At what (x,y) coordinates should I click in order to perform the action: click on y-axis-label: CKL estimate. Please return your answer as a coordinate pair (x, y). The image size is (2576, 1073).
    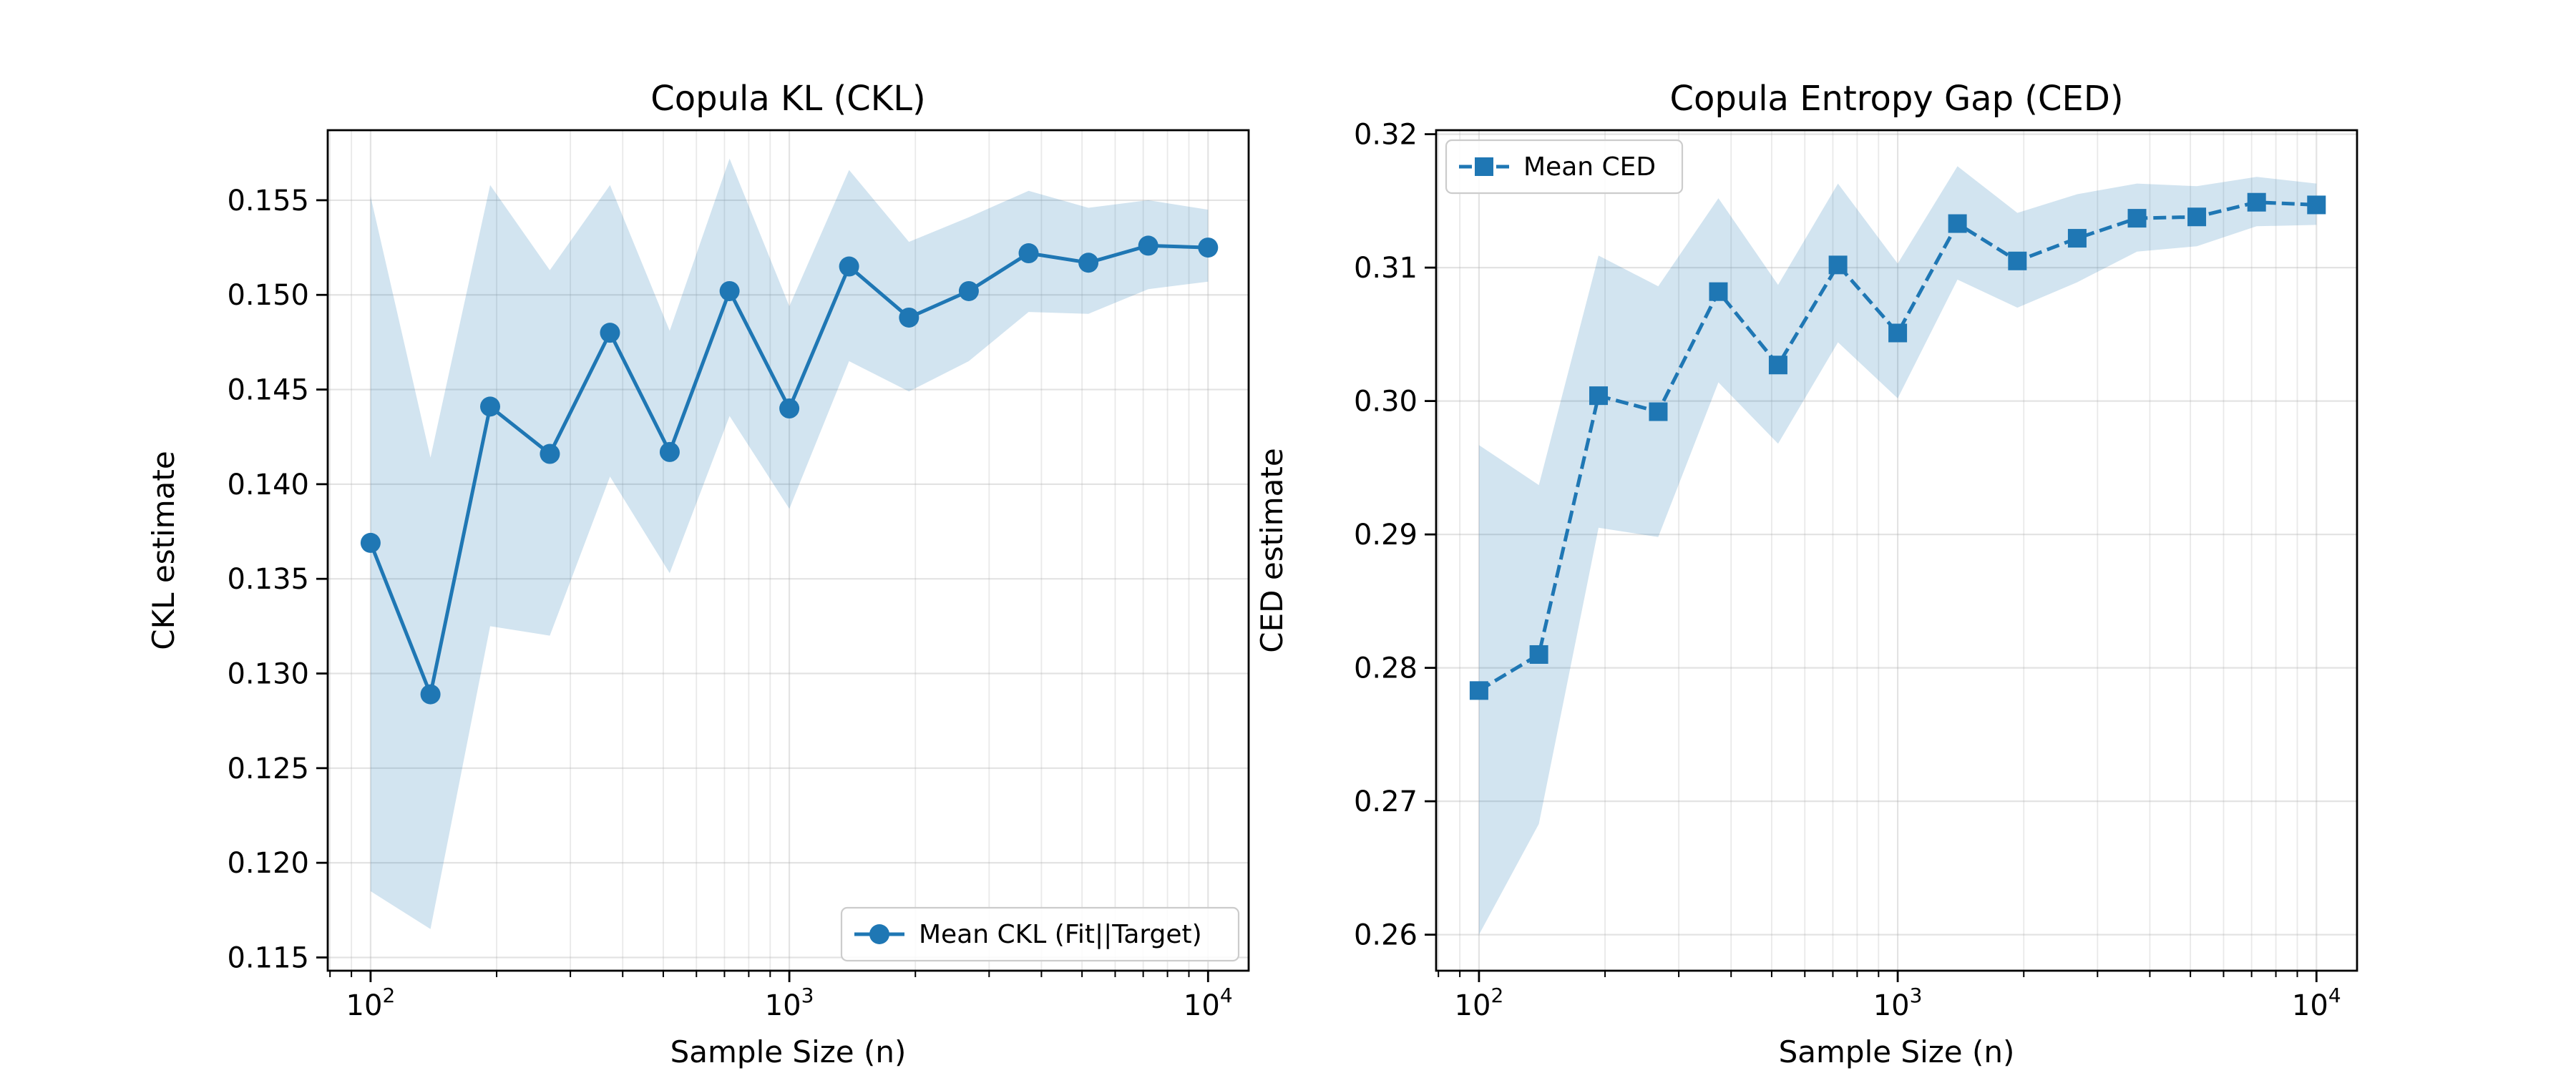
    Looking at the image, I should click on (163, 550).